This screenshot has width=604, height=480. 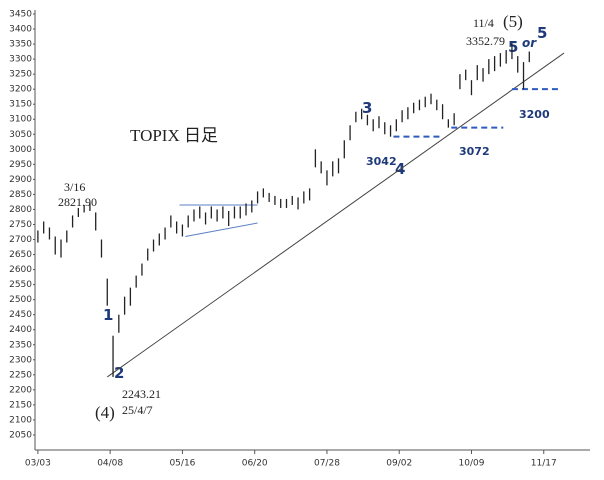 What do you see at coordinates (367, 108) in the screenshot?
I see `wave-label: 3` at bounding box center [367, 108].